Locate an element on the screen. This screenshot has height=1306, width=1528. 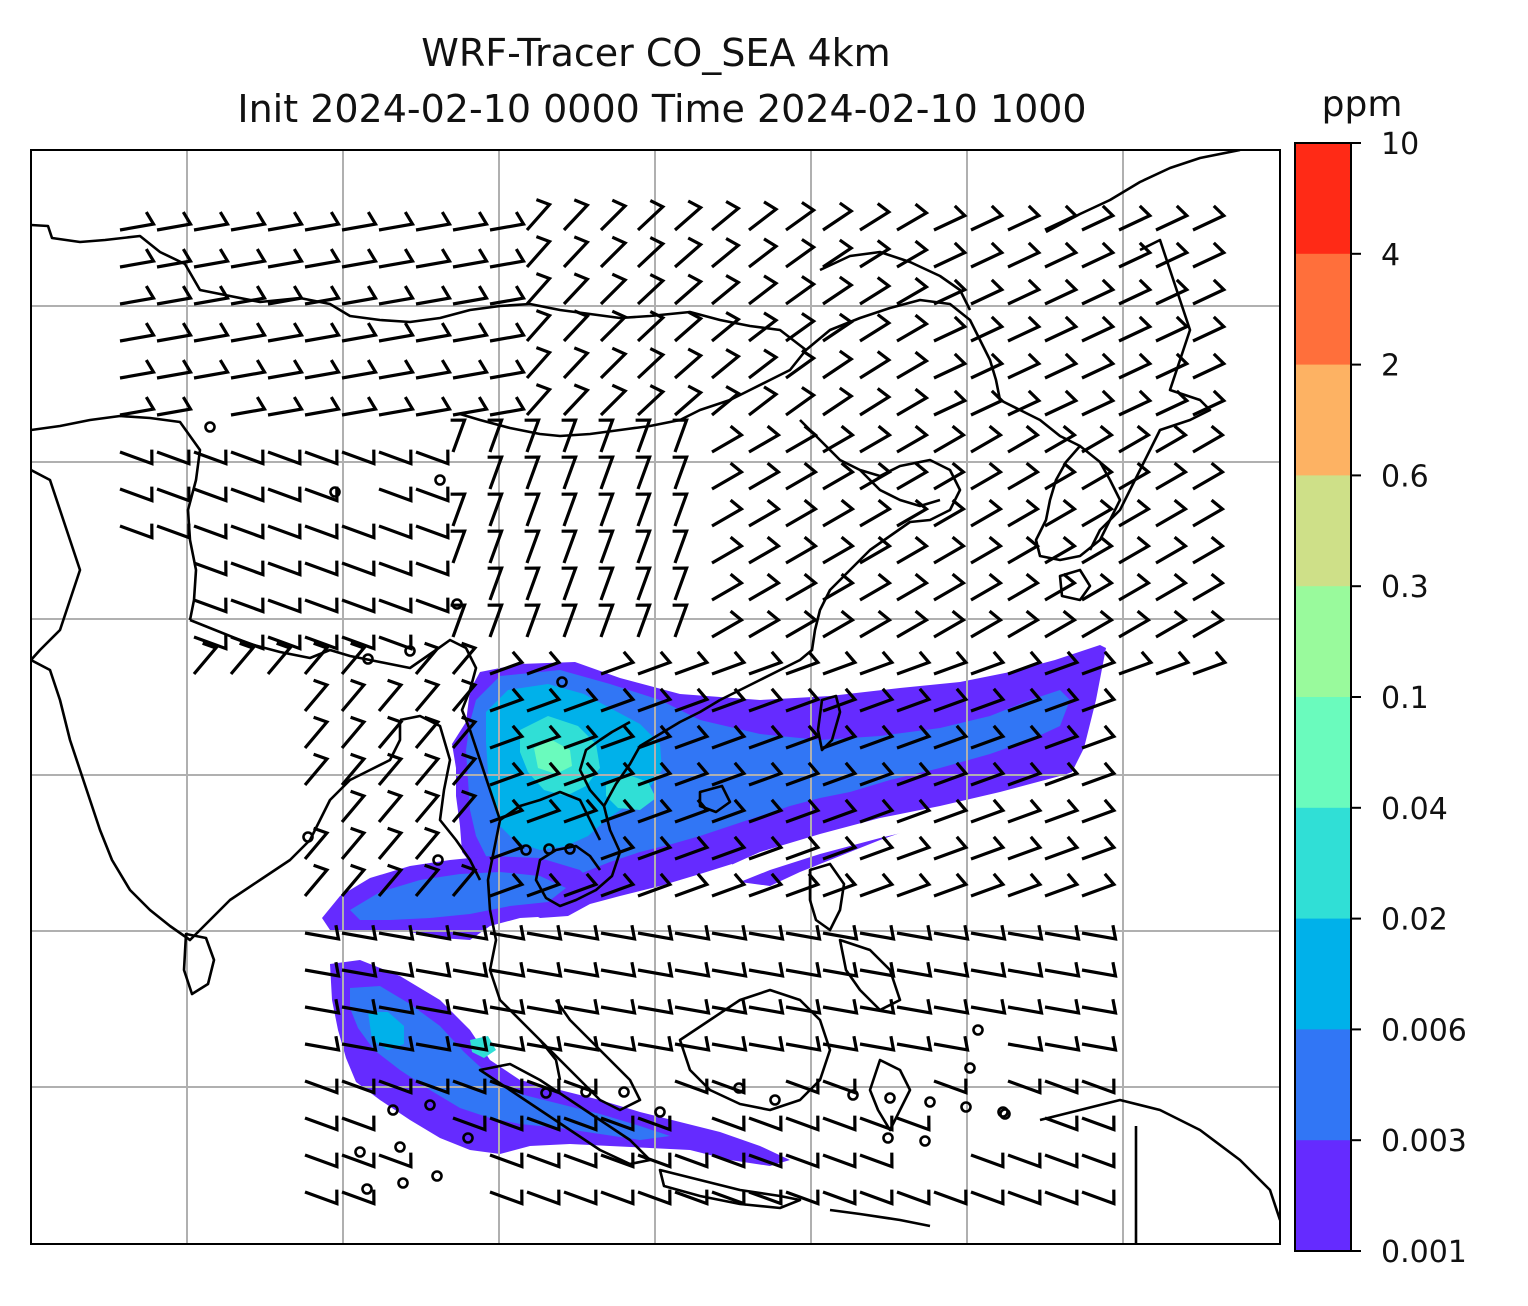
manchuria-border is located at coordinates (895, 280).